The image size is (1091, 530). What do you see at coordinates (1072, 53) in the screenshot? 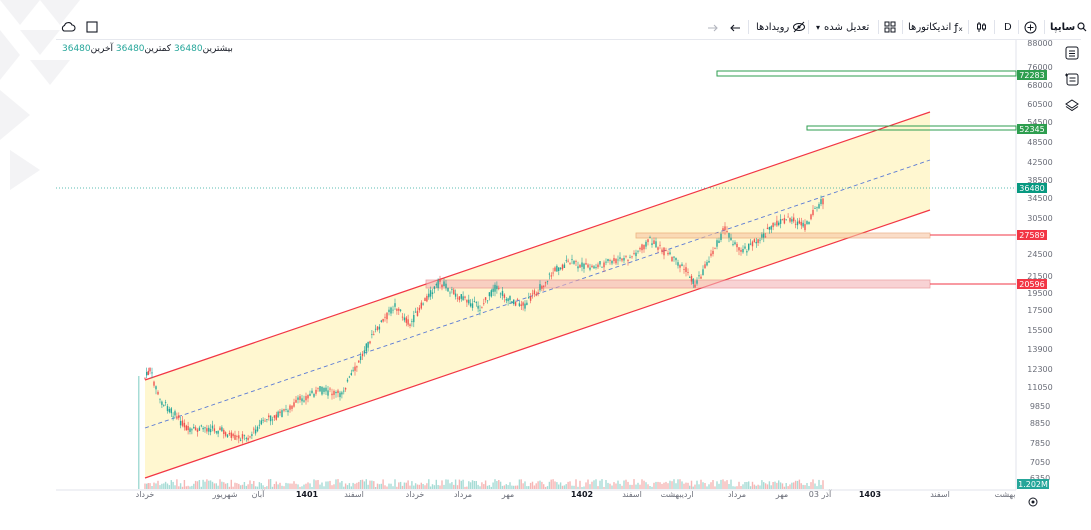
I see `watchlist-icon` at bounding box center [1072, 53].